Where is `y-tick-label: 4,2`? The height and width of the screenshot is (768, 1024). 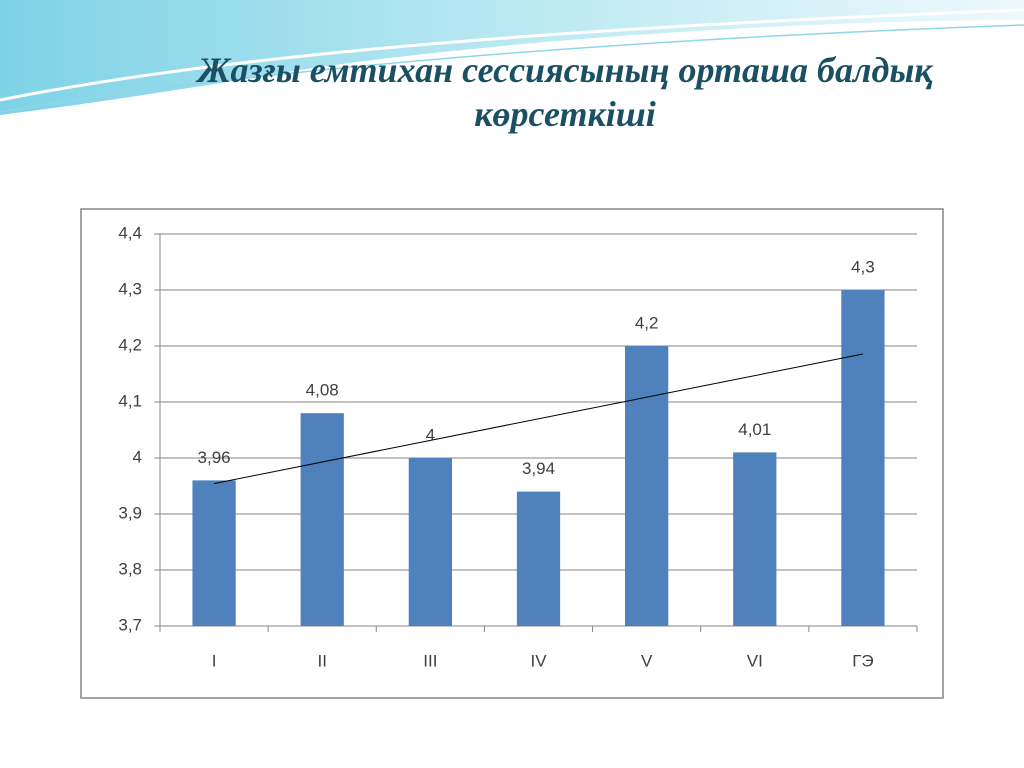
y-tick-label: 4,2 is located at coordinates (130, 344).